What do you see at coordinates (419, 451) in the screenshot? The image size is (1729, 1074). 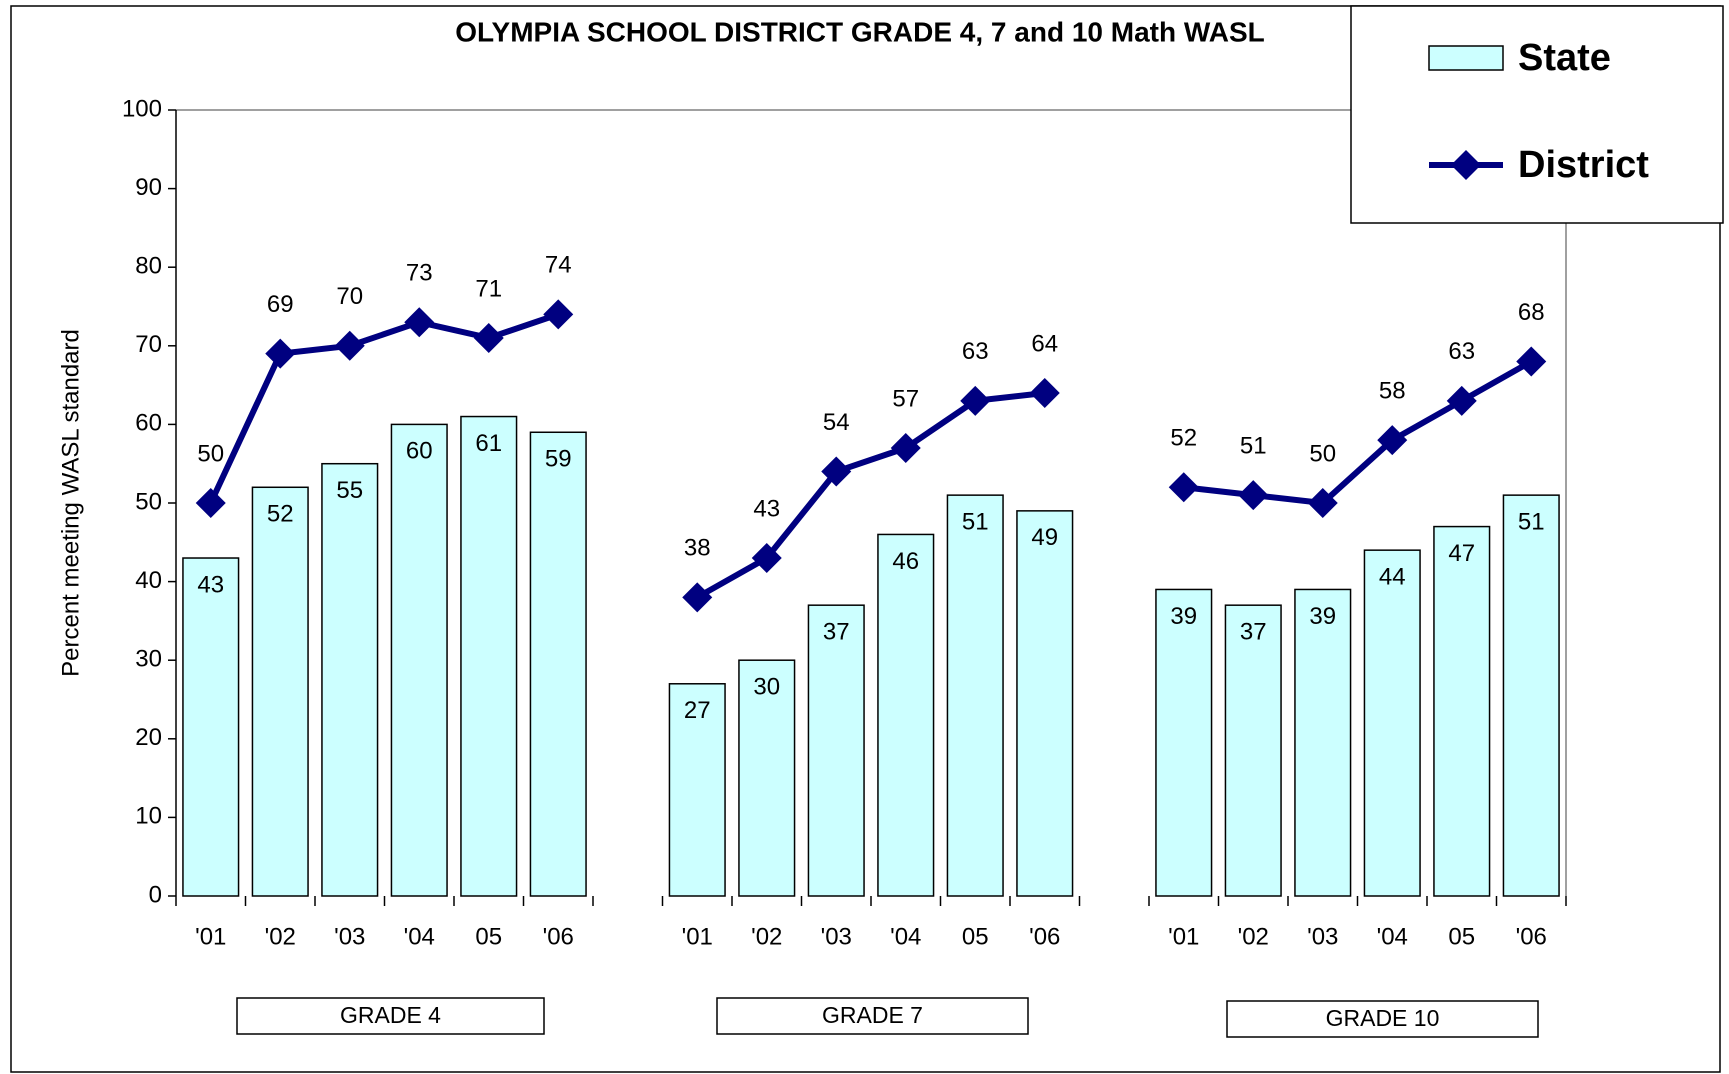 I see `bar-value-label: 60` at bounding box center [419, 451].